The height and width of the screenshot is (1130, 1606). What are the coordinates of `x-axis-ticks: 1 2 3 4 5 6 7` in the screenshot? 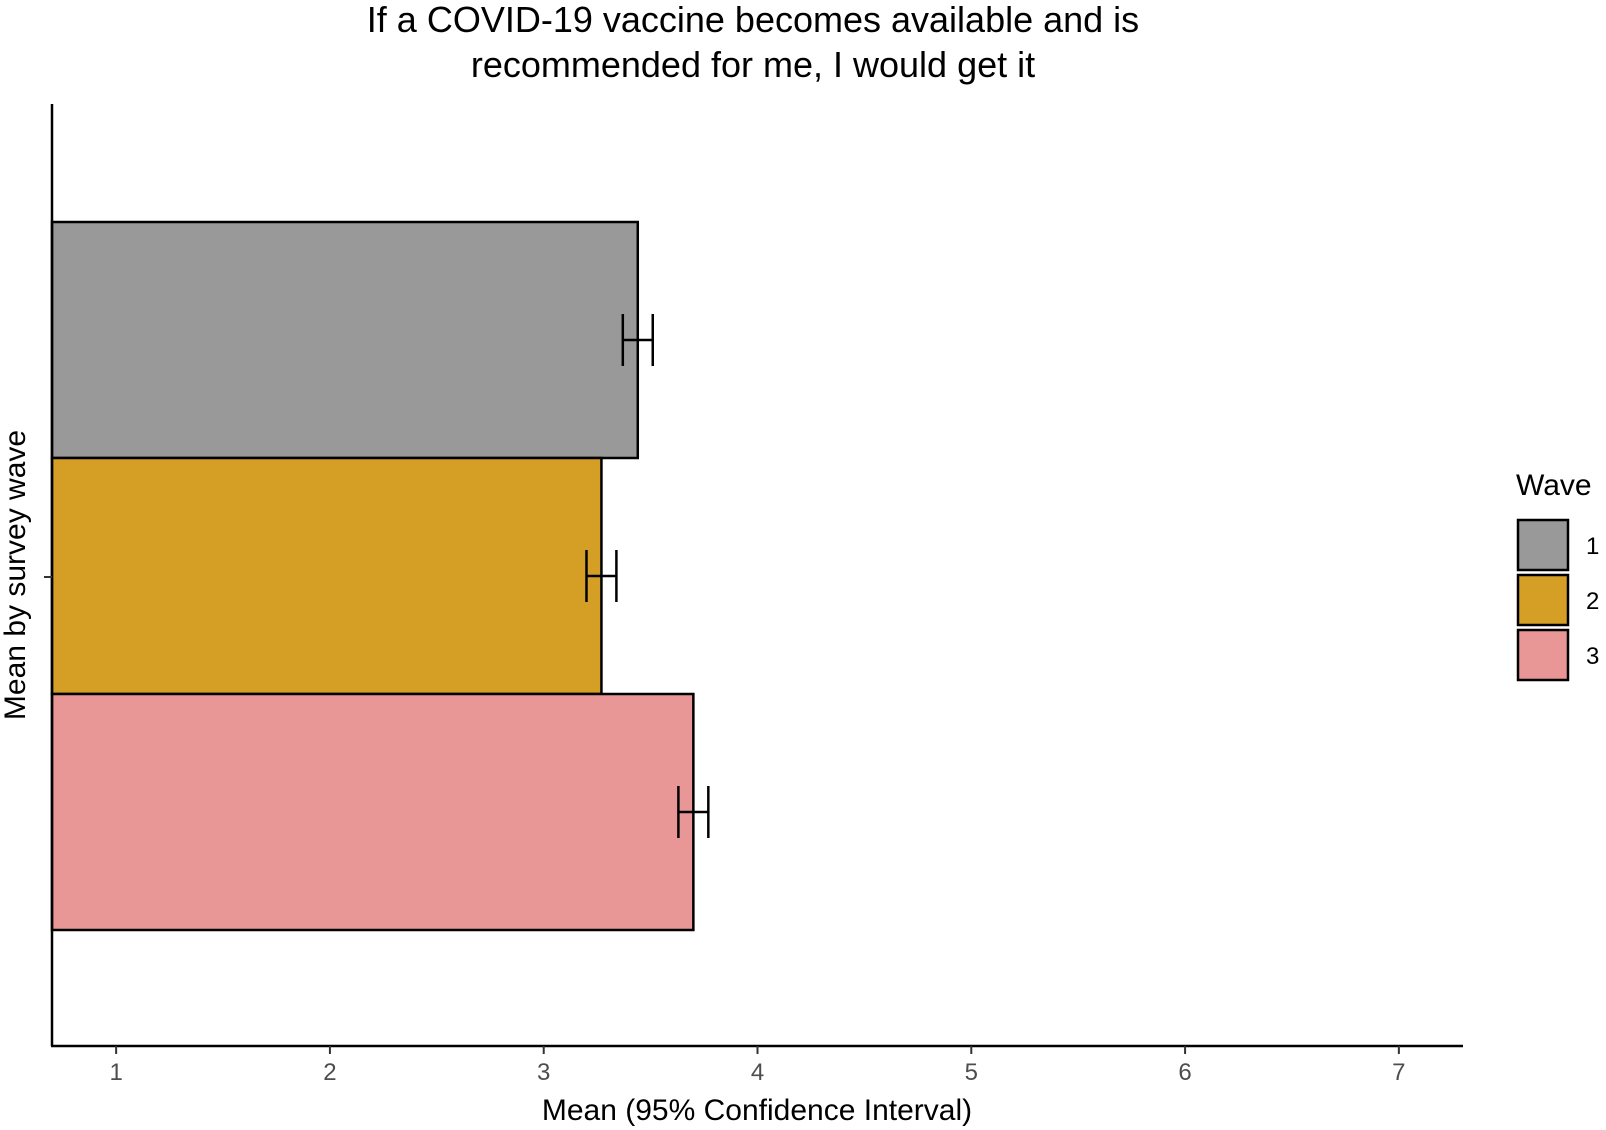 It's located at (757, 1066).